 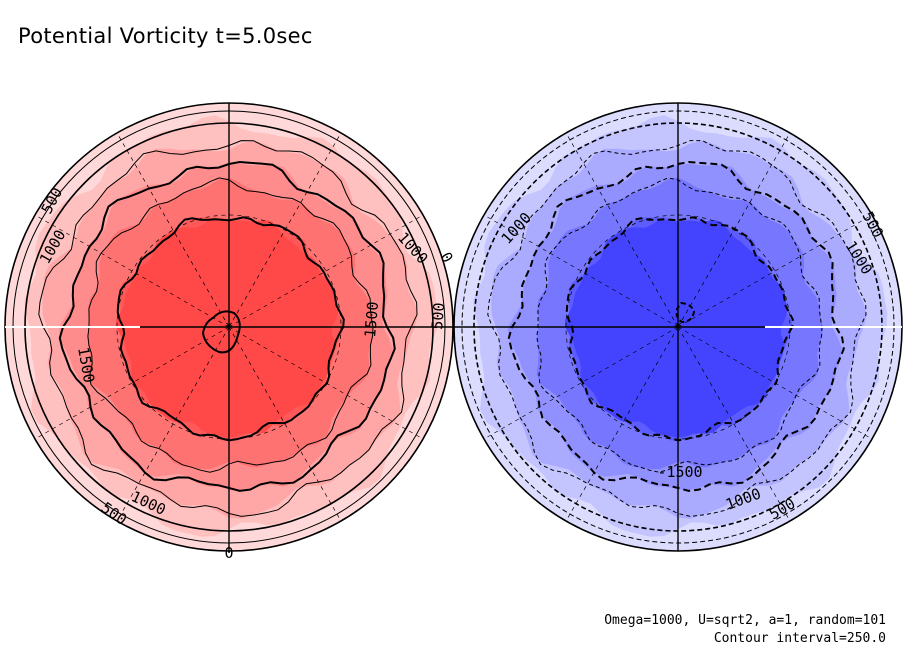 What do you see at coordinates (228, 553) in the screenshot?
I see `left-label-0-s: 0` at bounding box center [228, 553].